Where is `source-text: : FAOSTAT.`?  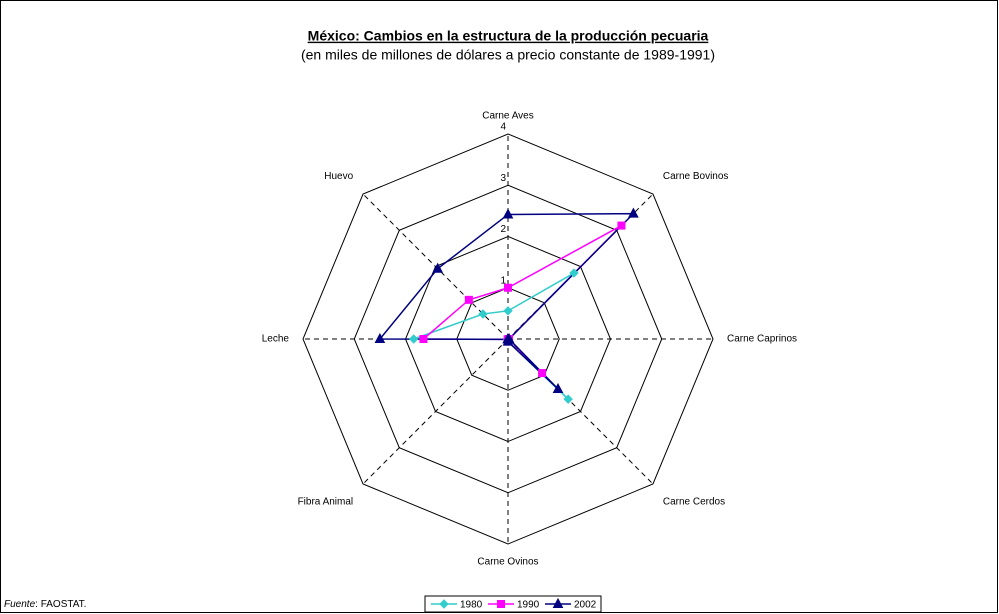 source-text: : FAOSTAT. is located at coordinates (60, 604).